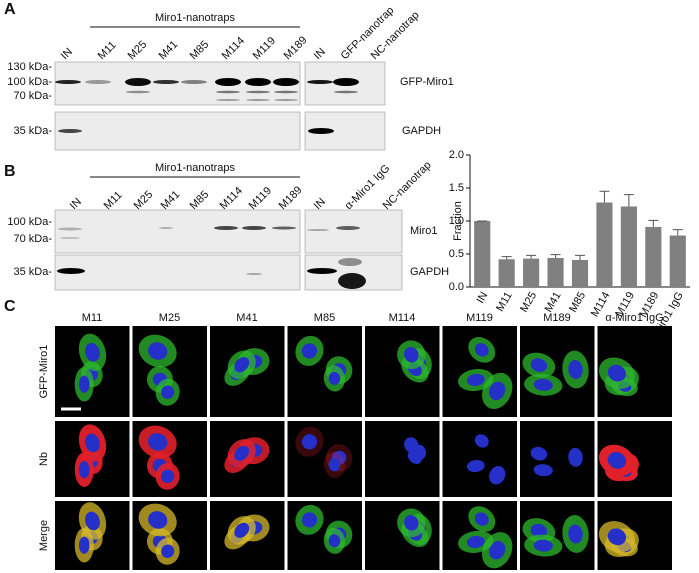 This screenshot has height=573, width=699. I want to click on panel-label: C, so click(10, 306).